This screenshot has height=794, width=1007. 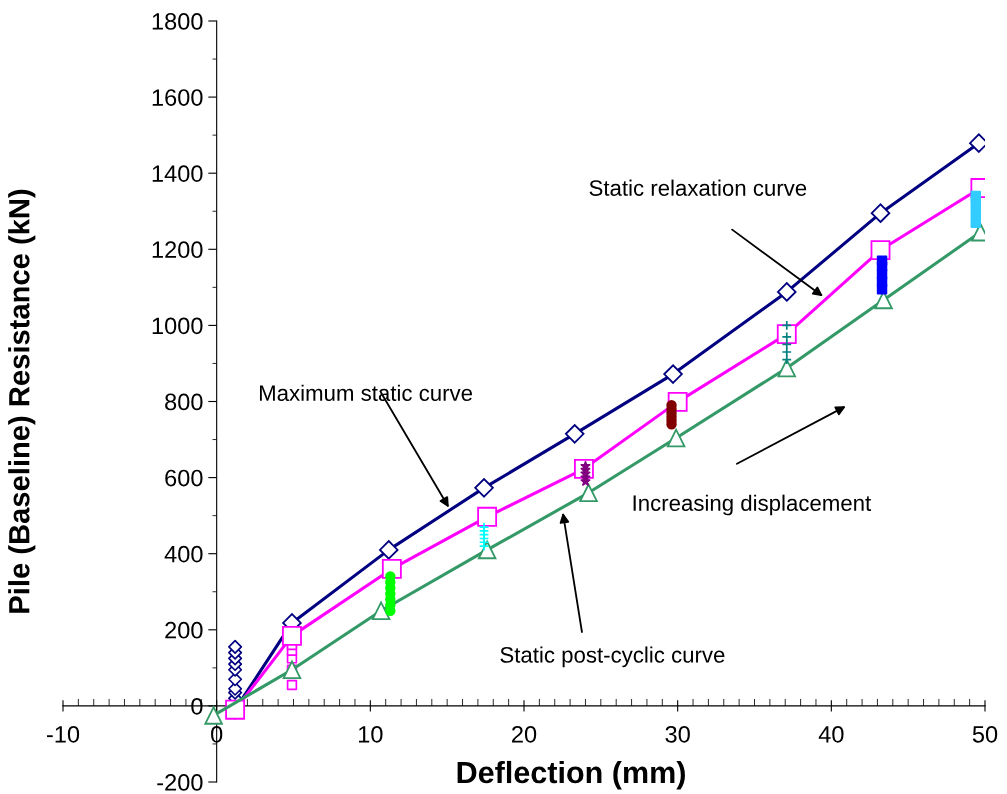 I want to click on y-tick-label: 1000, so click(x=177, y=326).